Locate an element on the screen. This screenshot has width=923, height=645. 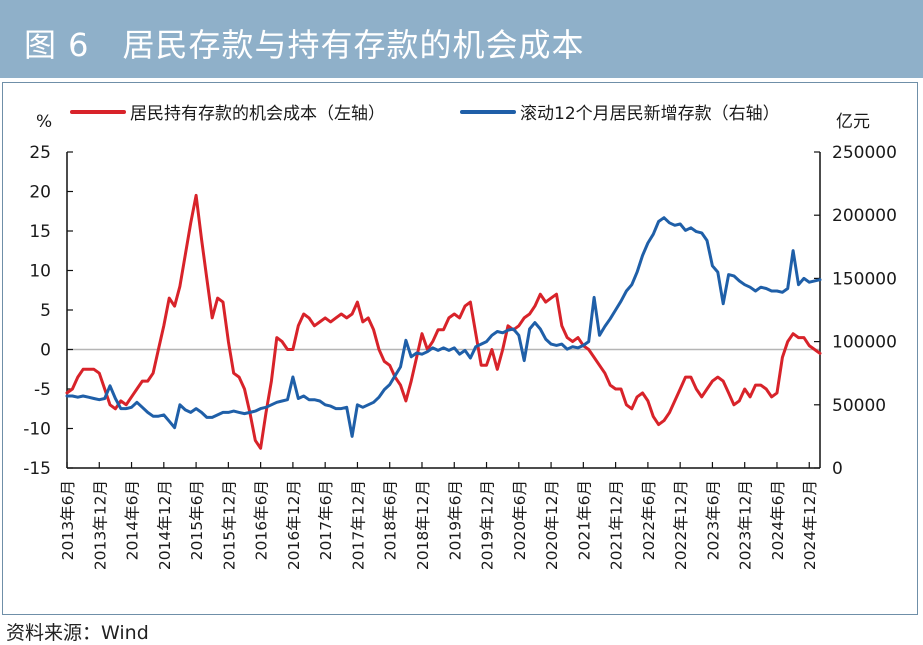
right-tick-label: 0 is located at coordinates (837, 469).